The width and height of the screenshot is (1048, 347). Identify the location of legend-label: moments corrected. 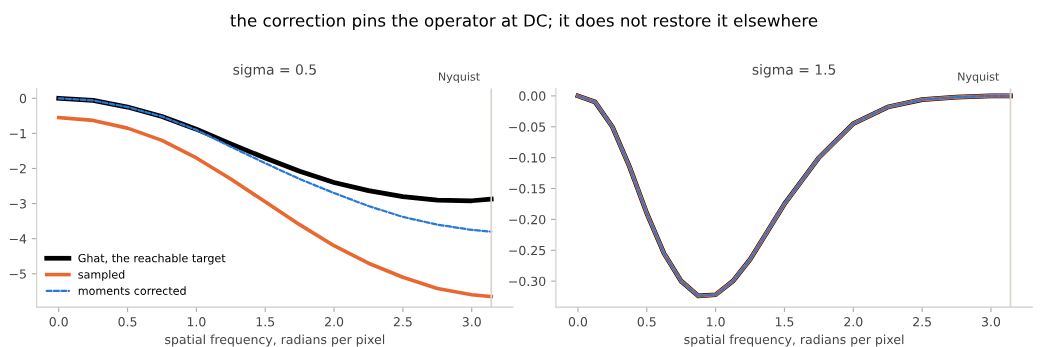
(132, 290).